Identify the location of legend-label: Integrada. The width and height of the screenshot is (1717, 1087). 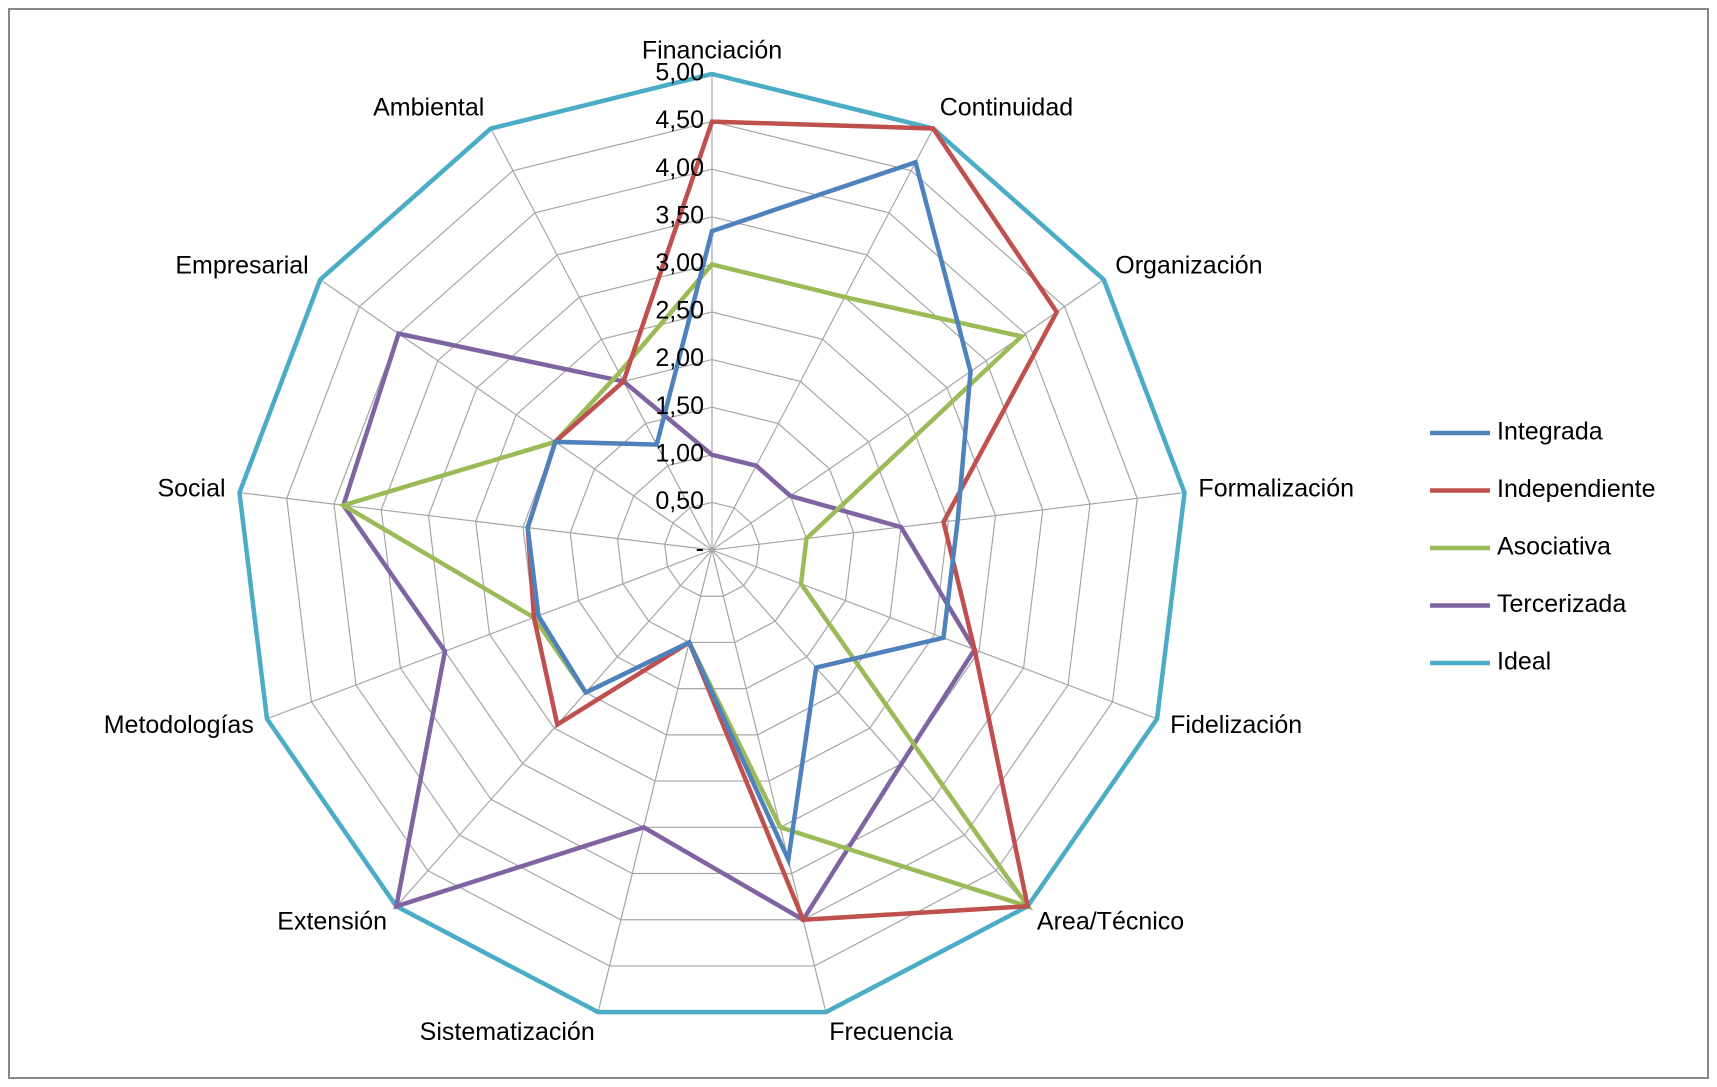
(1550, 432).